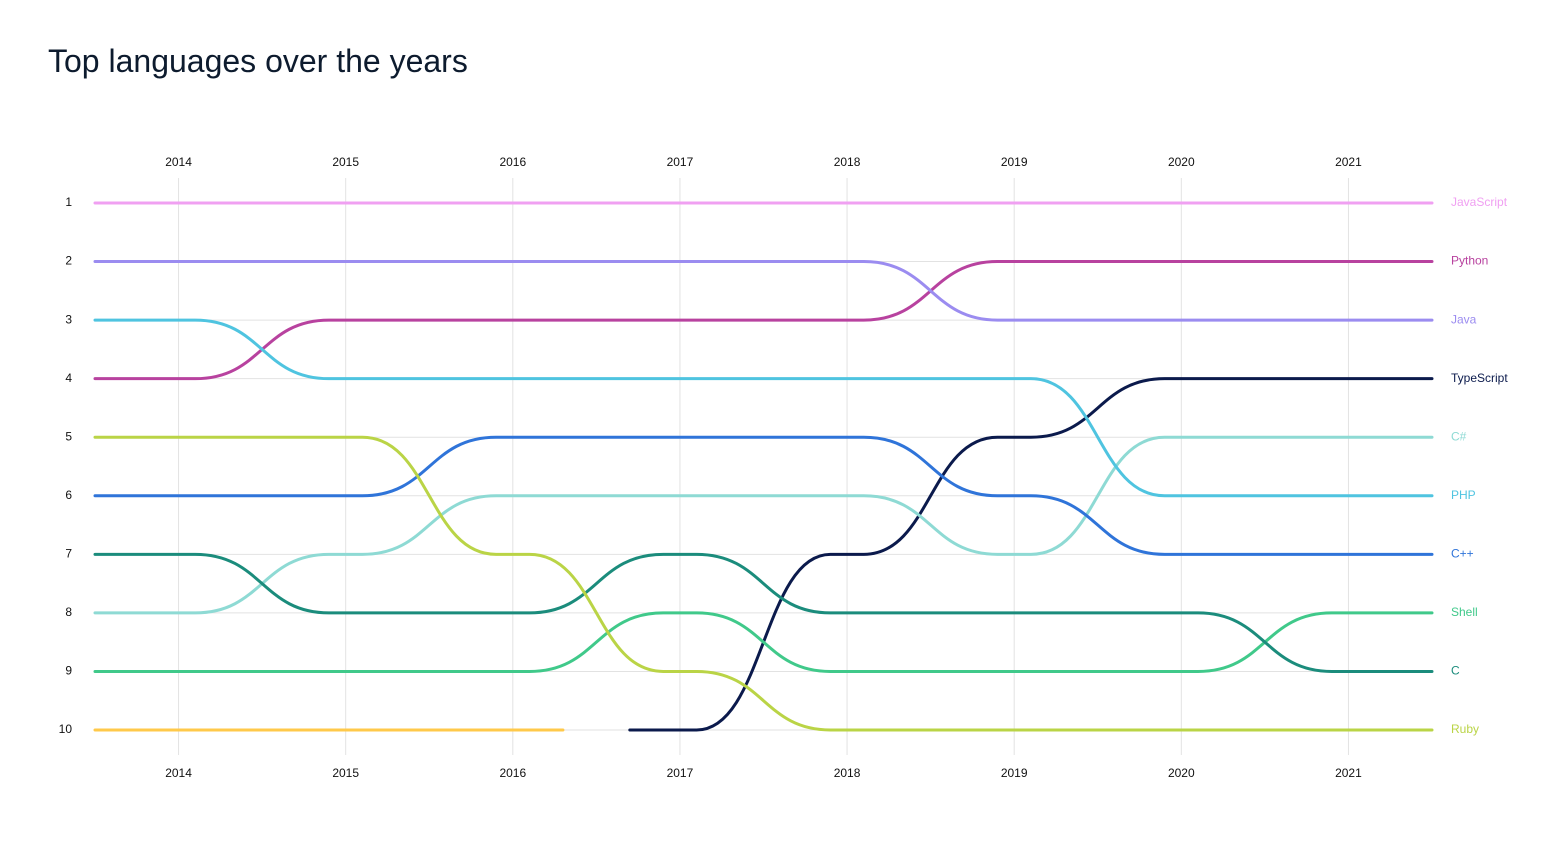  What do you see at coordinates (68, 202) in the screenshot?
I see `y-tick-label: 1` at bounding box center [68, 202].